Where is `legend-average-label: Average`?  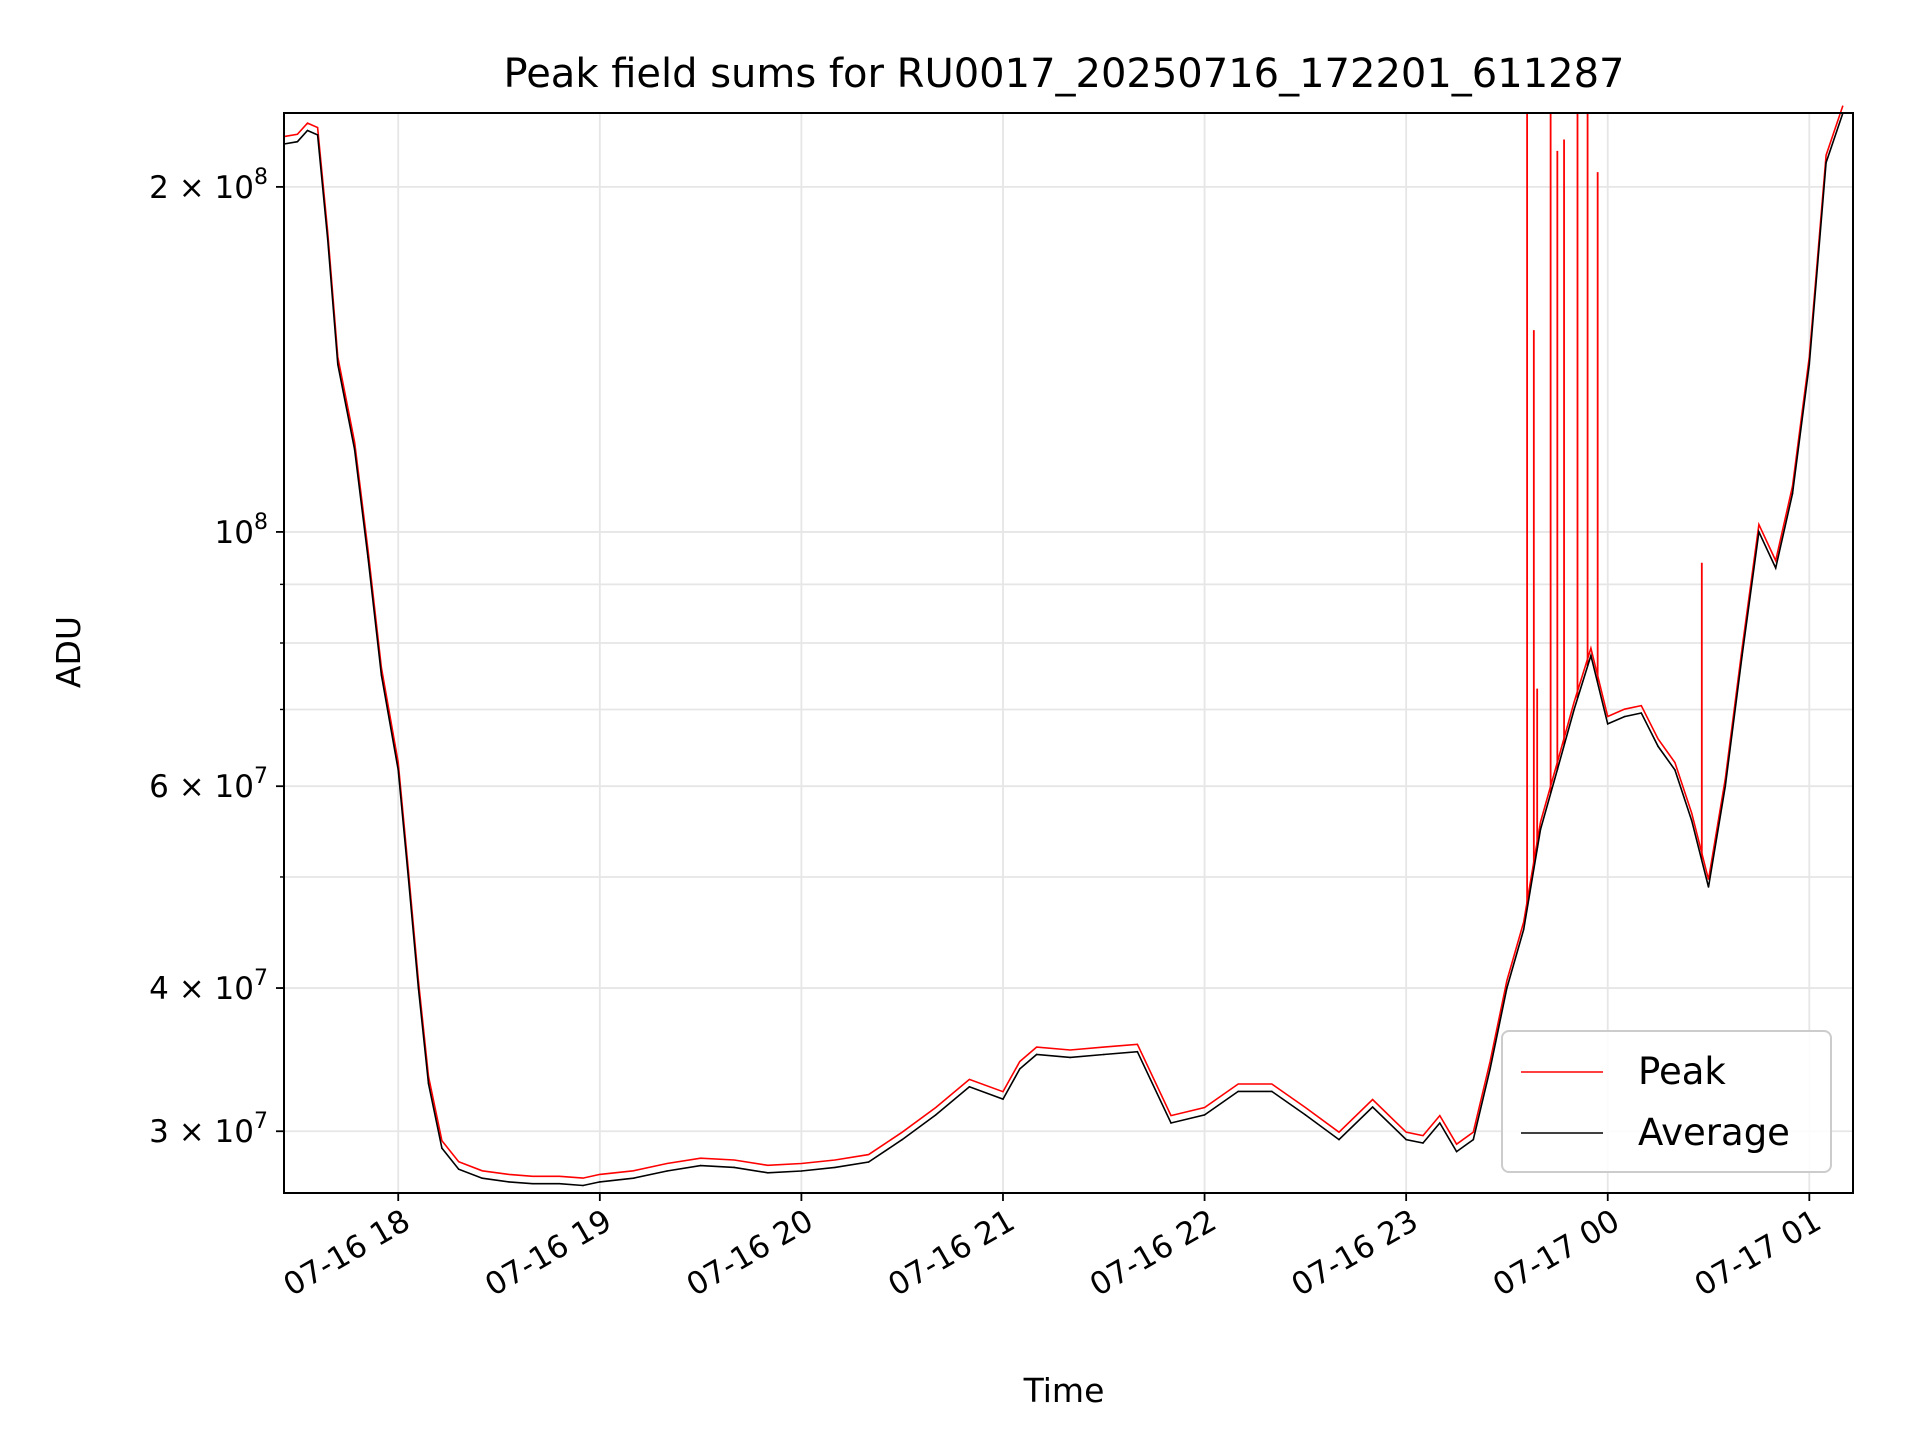 legend-average-label: Average is located at coordinates (1714, 1132).